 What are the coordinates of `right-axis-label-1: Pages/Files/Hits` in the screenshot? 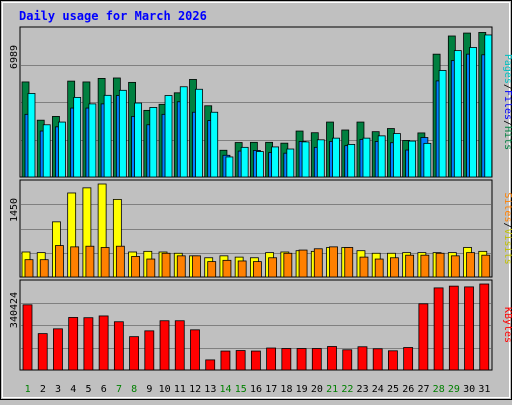 It's located at (507, 102).